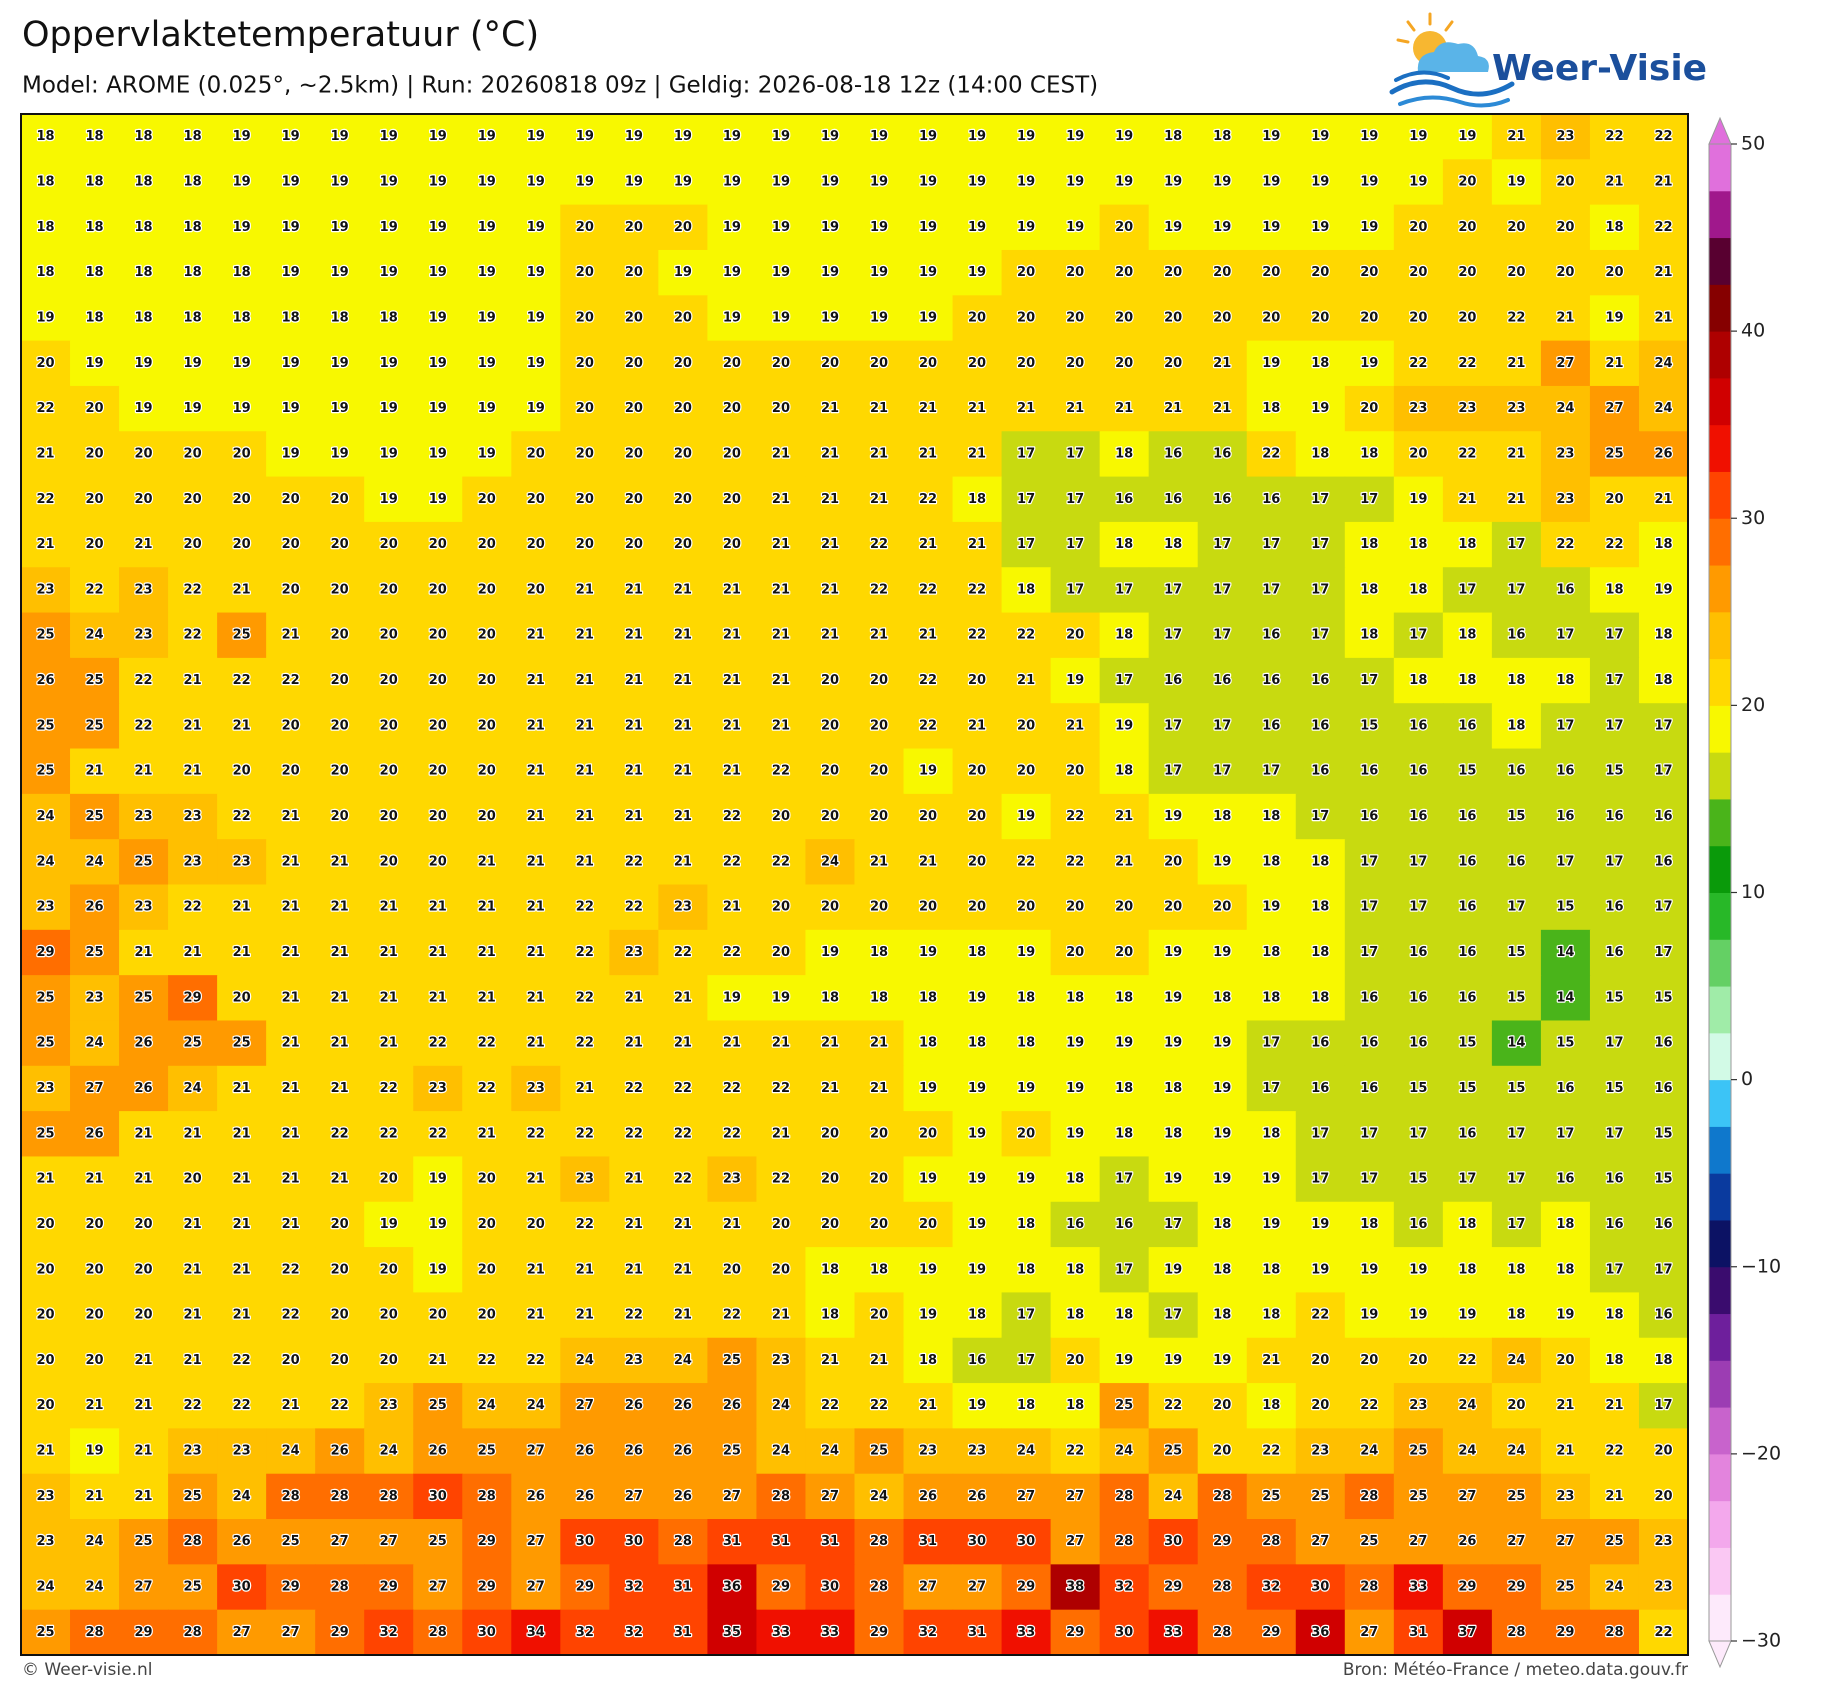  What do you see at coordinates (1565, 363) in the screenshot?
I see `temperature-label: 27` at bounding box center [1565, 363].